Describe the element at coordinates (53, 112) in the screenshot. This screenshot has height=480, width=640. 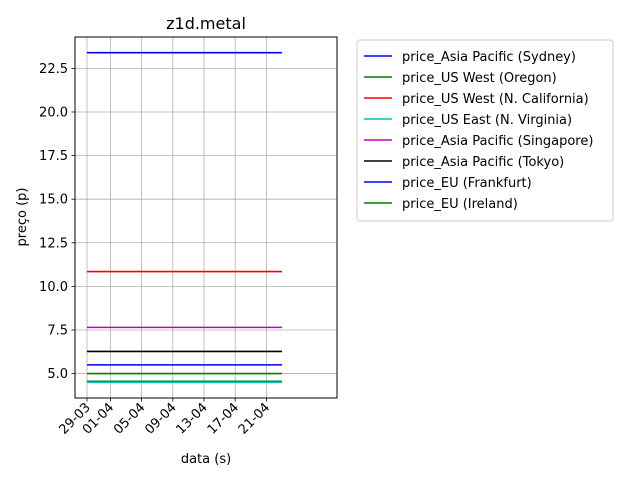
I see `y-tick-label: 20.0` at that location.